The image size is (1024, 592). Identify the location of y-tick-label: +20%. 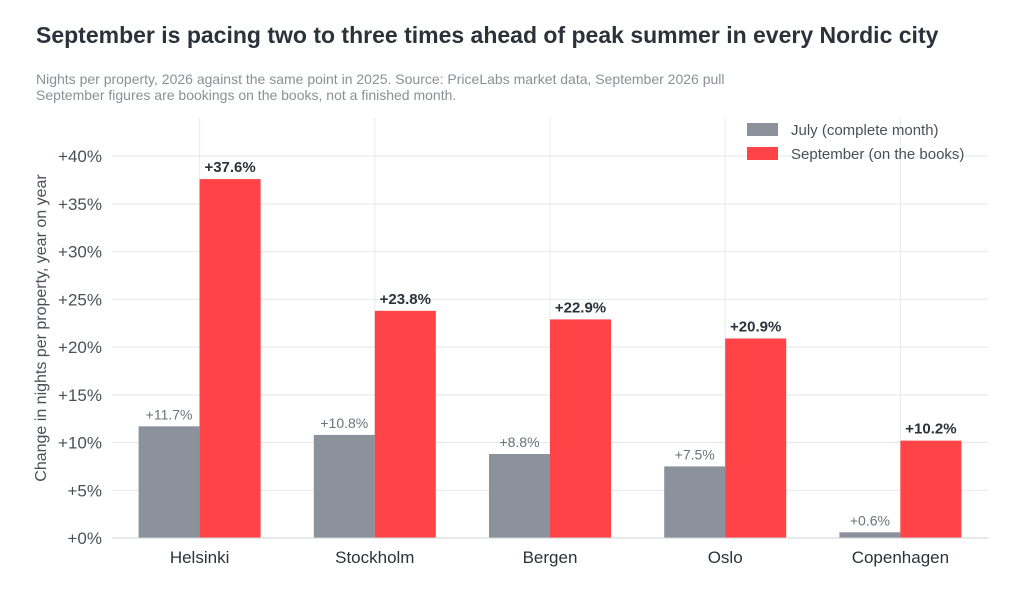
(80, 347).